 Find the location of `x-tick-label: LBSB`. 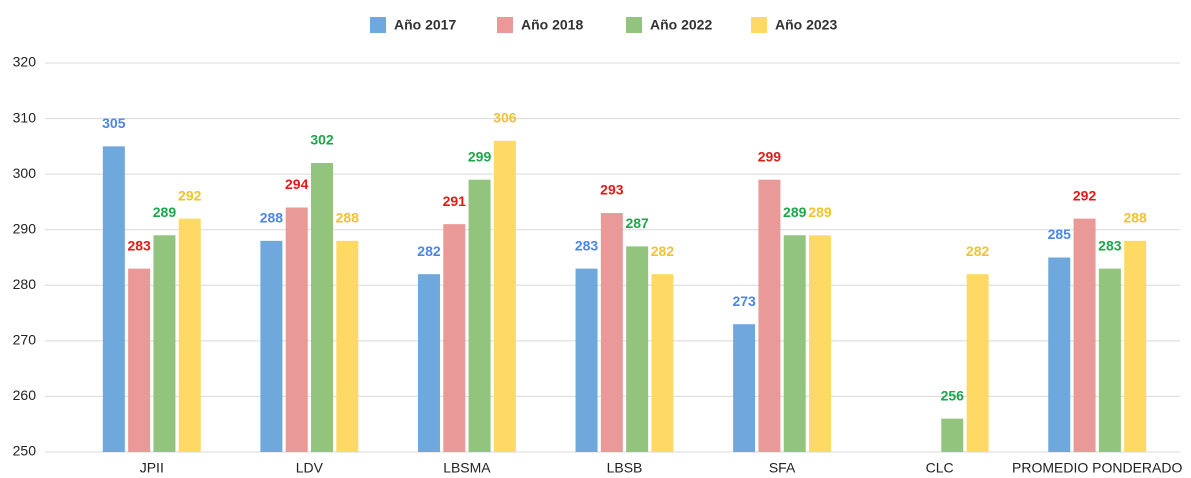

x-tick-label: LBSB is located at coordinates (625, 468).